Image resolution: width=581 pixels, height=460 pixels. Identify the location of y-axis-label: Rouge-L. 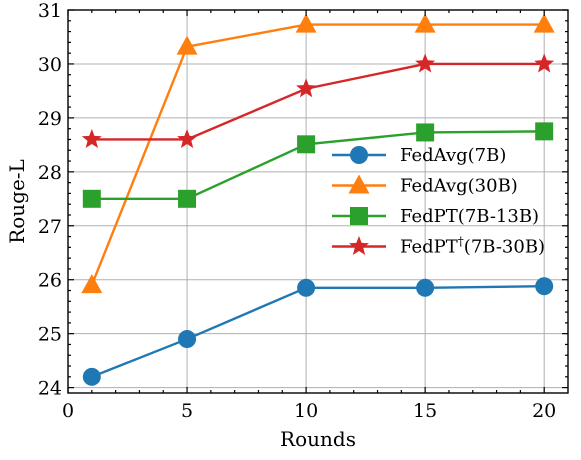
(17, 201).